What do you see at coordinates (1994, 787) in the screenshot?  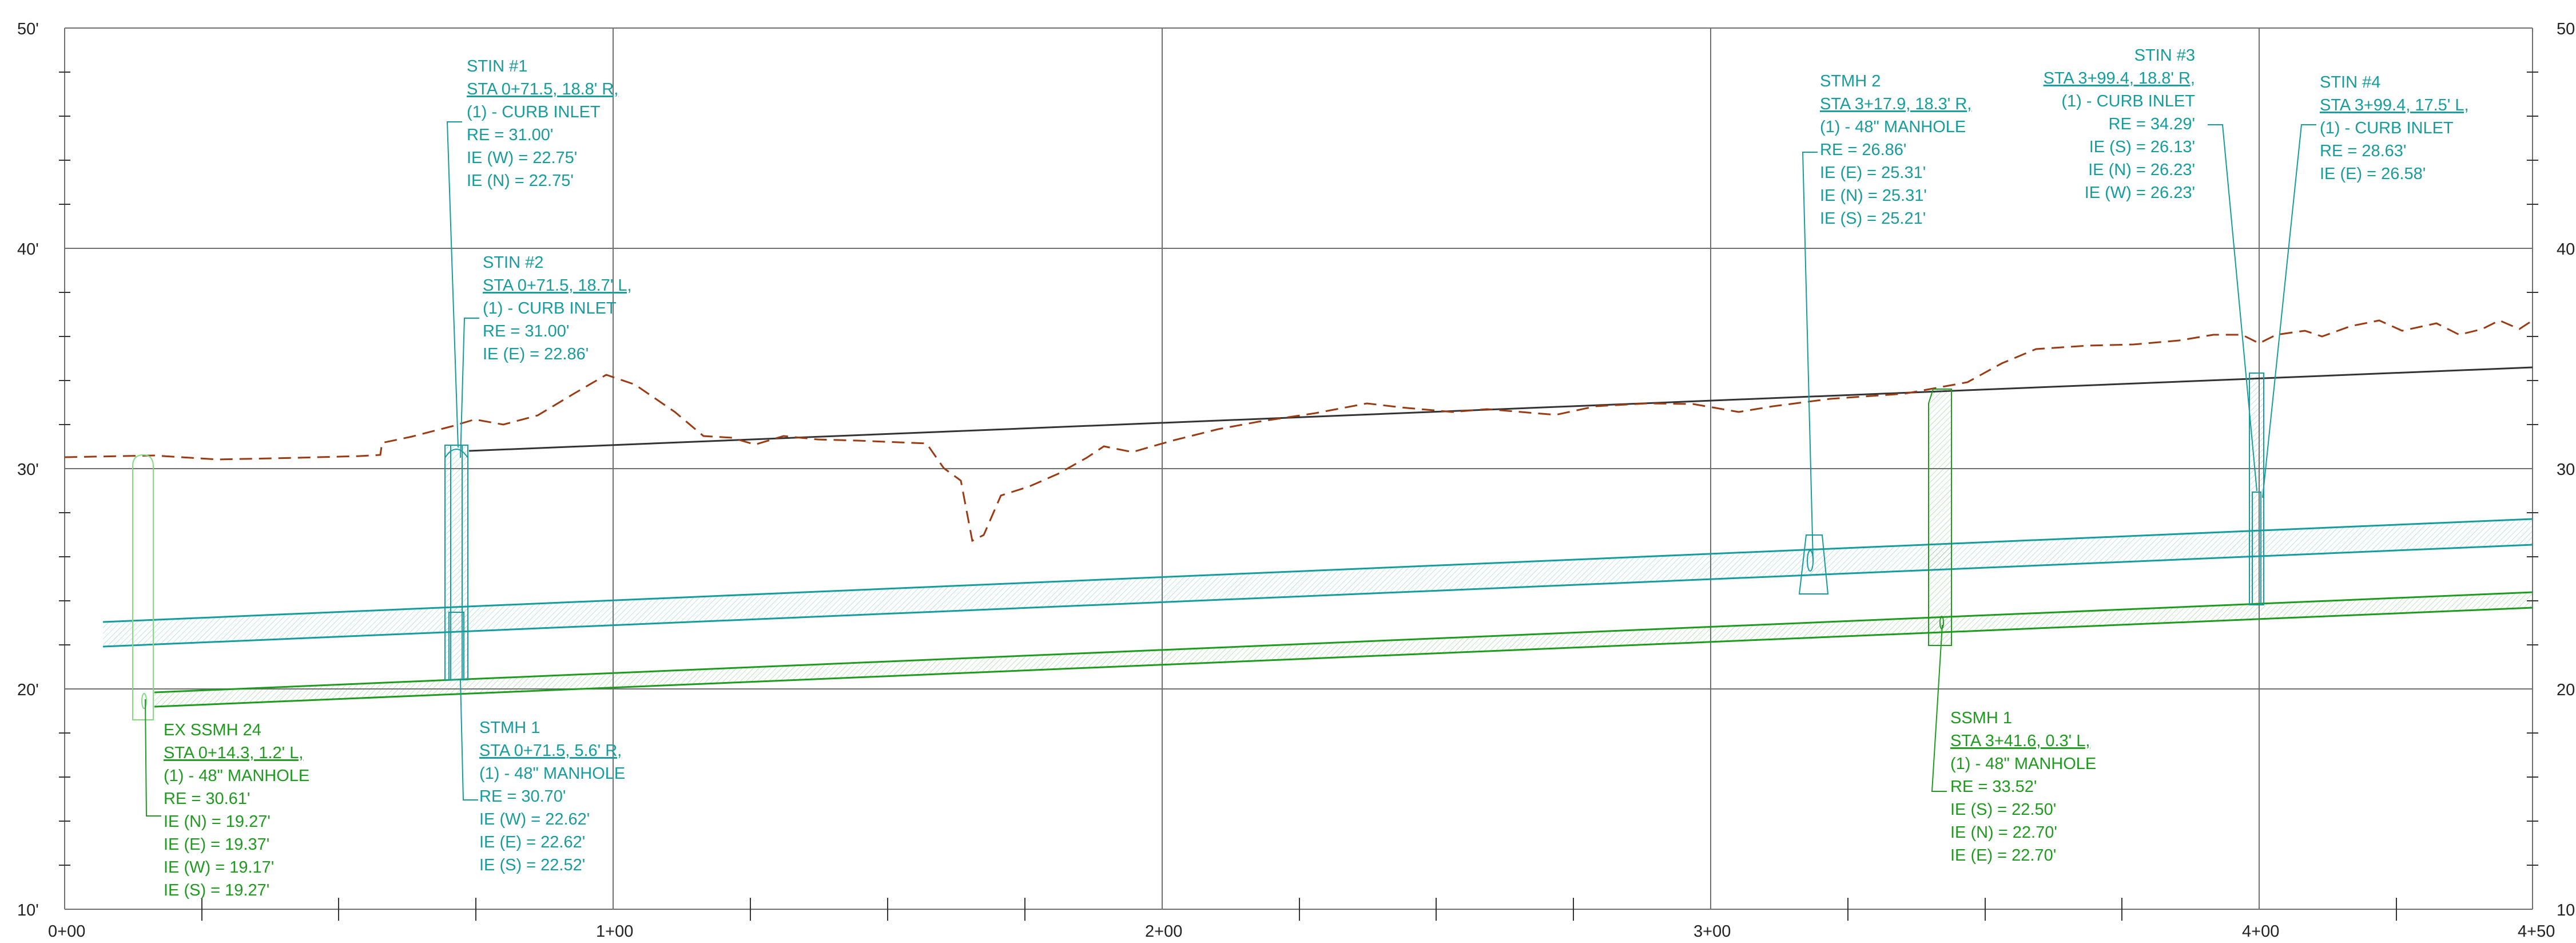 I see `callout-line: RE = 33.52'` at bounding box center [1994, 787].